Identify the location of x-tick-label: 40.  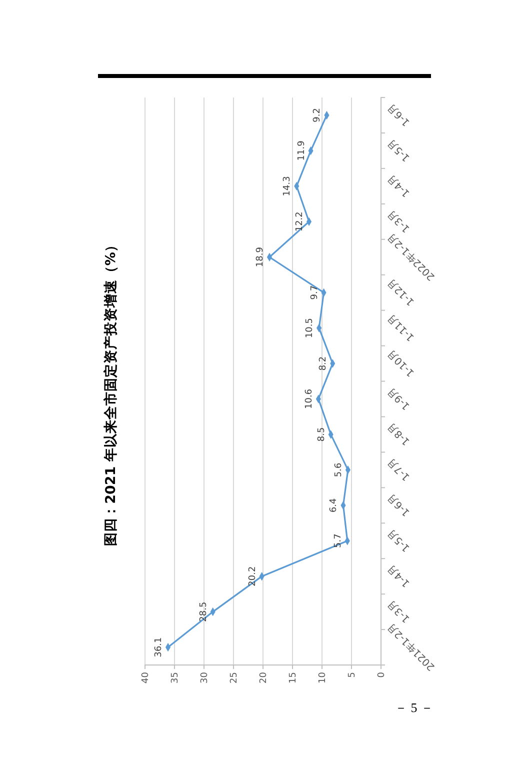
(146, 678).